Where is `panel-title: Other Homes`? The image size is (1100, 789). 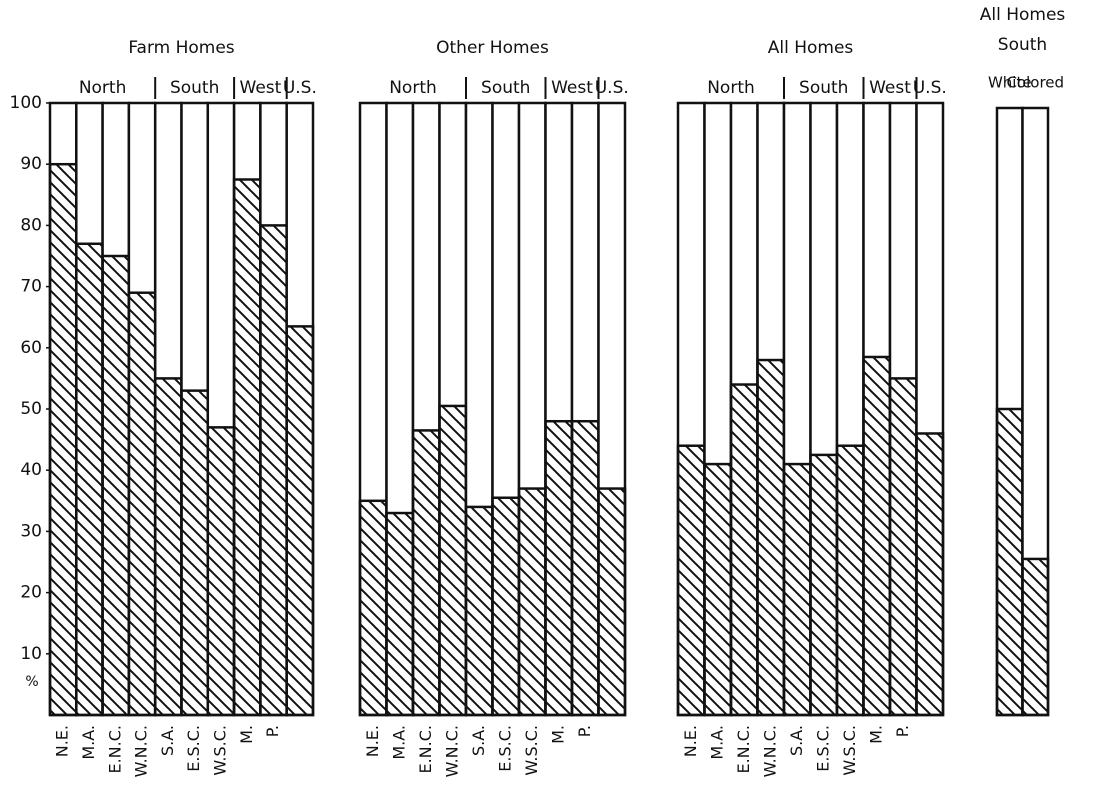
panel-title: Other Homes is located at coordinates (492, 48).